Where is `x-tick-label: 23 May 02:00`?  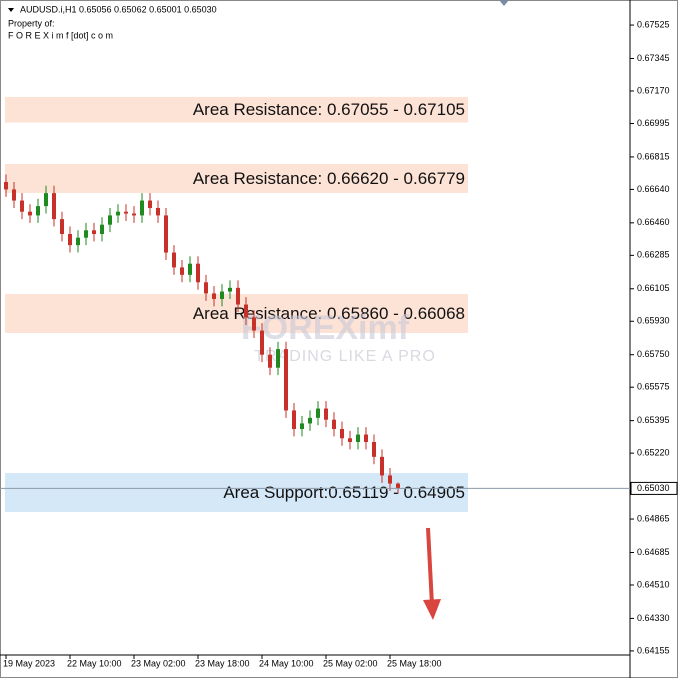
x-tick-label: 23 May 02:00 is located at coordinates (158, 663).